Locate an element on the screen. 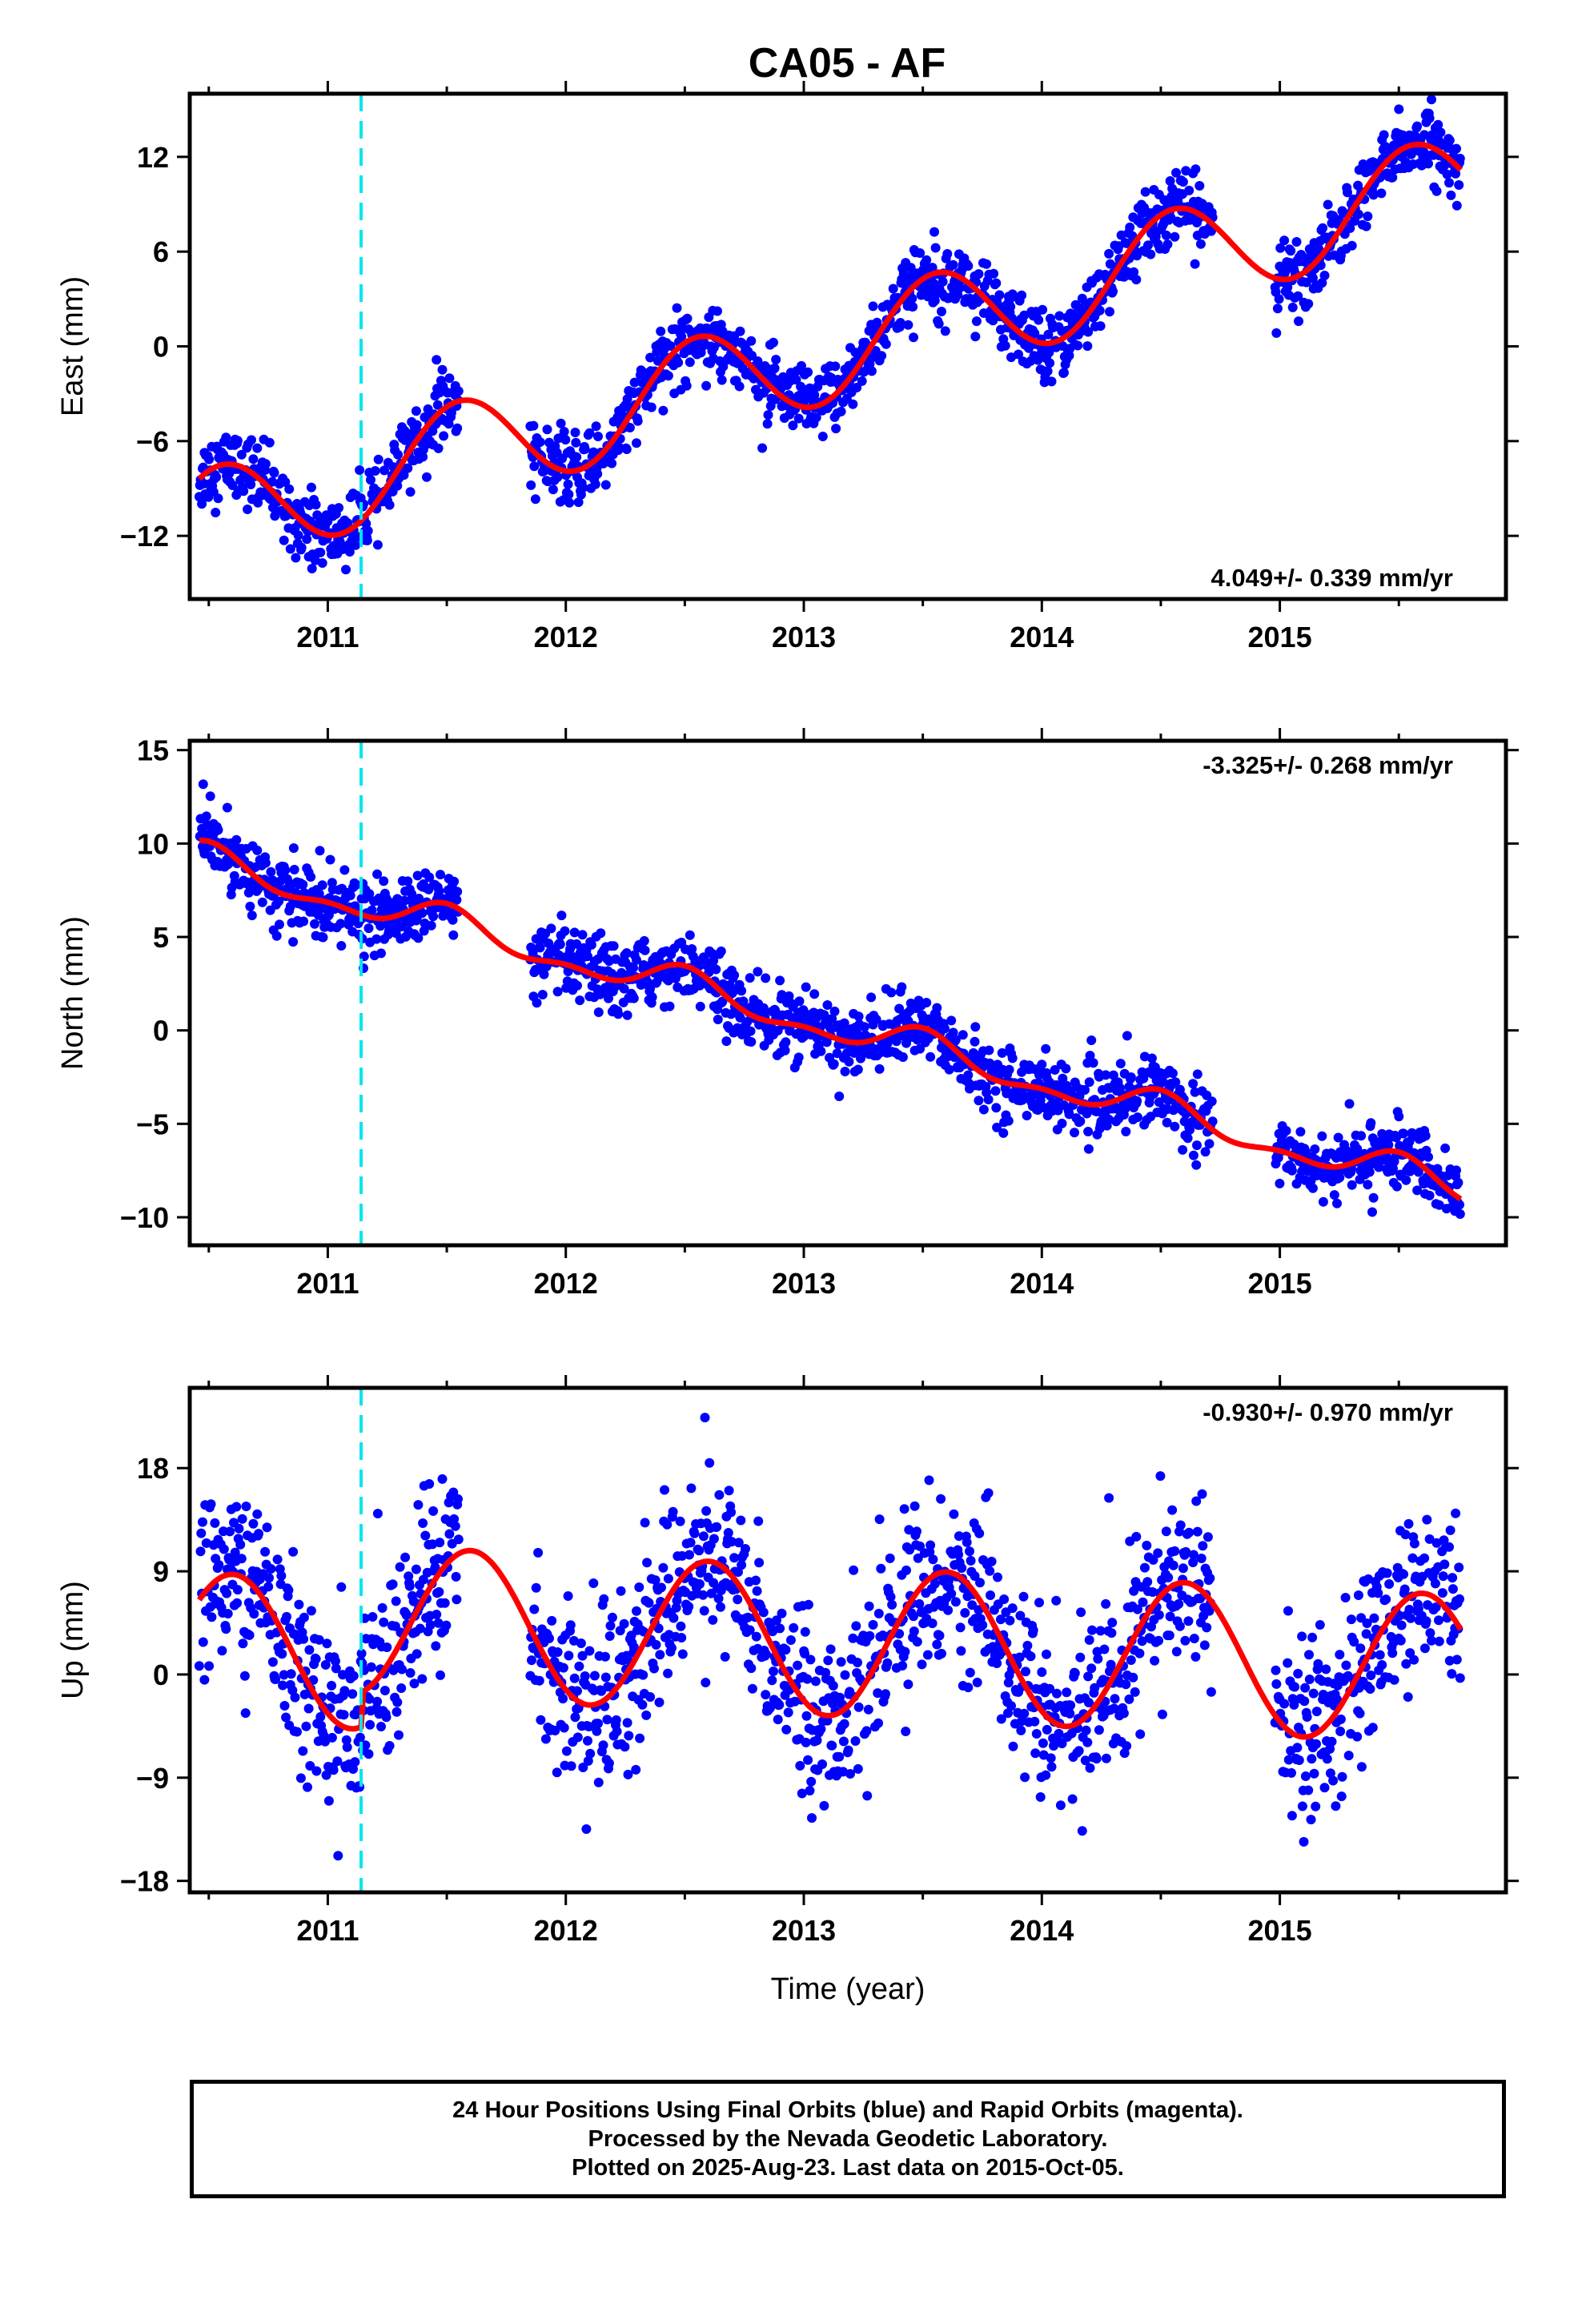 This screenshot has height=2324, width=1582. x-tick-label: 2013 is located at coordinates (804, 1930).